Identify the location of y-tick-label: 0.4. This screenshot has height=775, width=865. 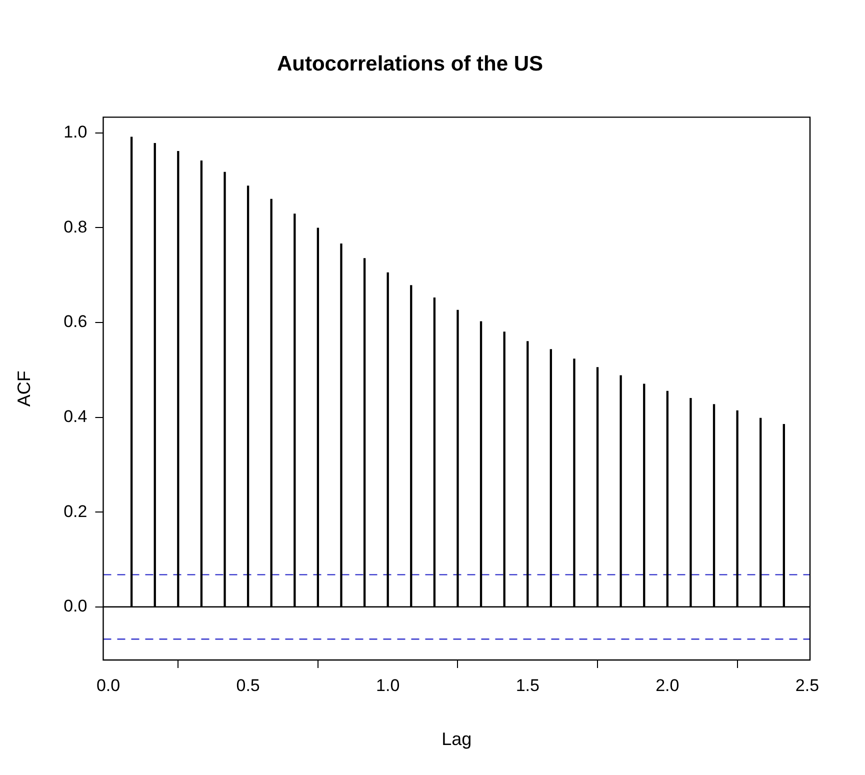
(76, 416).